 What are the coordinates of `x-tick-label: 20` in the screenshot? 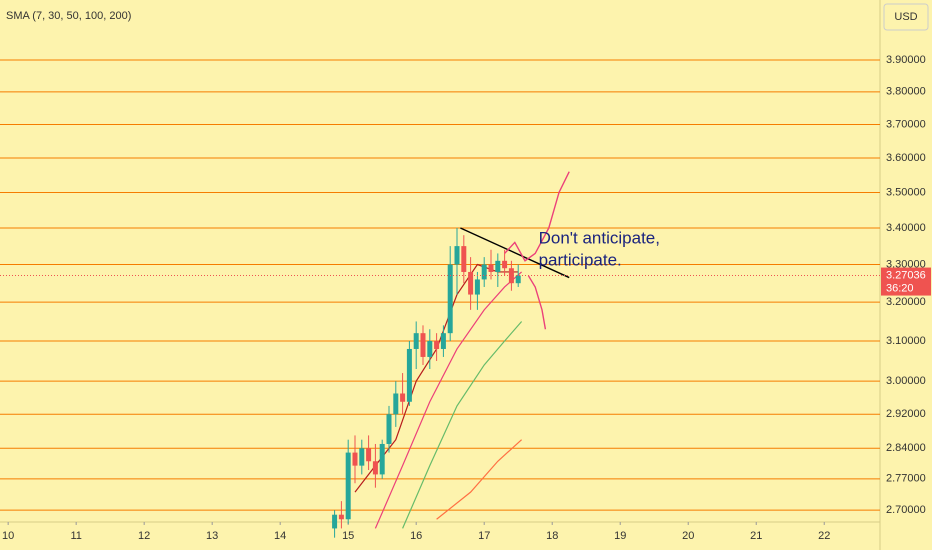 It's located at (688, 536).